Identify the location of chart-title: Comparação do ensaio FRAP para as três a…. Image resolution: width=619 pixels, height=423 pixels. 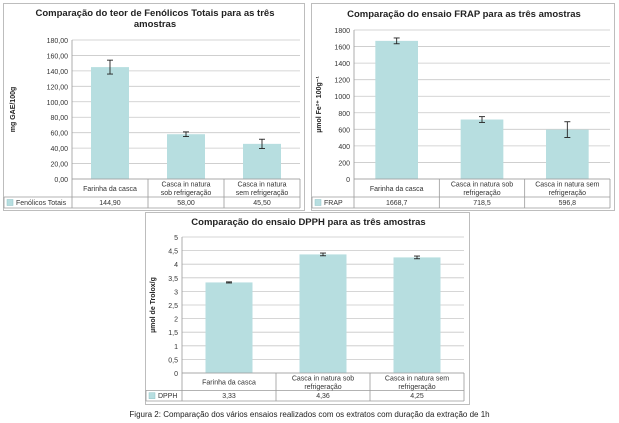
(464, 14).